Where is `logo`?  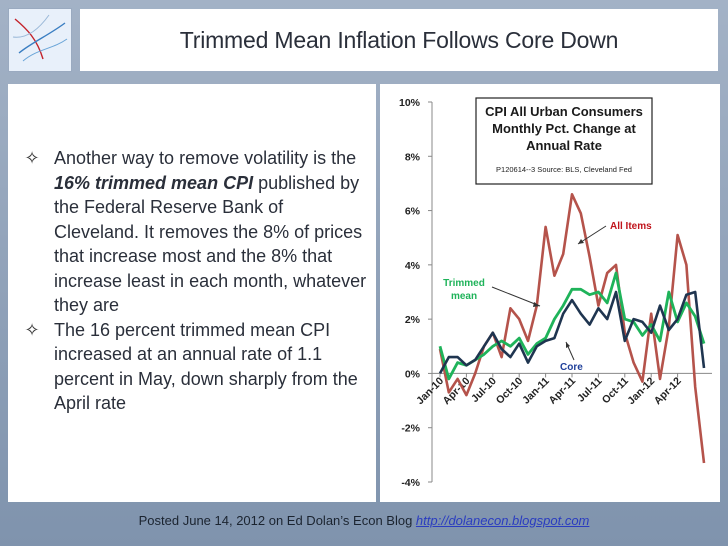
logo is located at coordinates (40, 40).